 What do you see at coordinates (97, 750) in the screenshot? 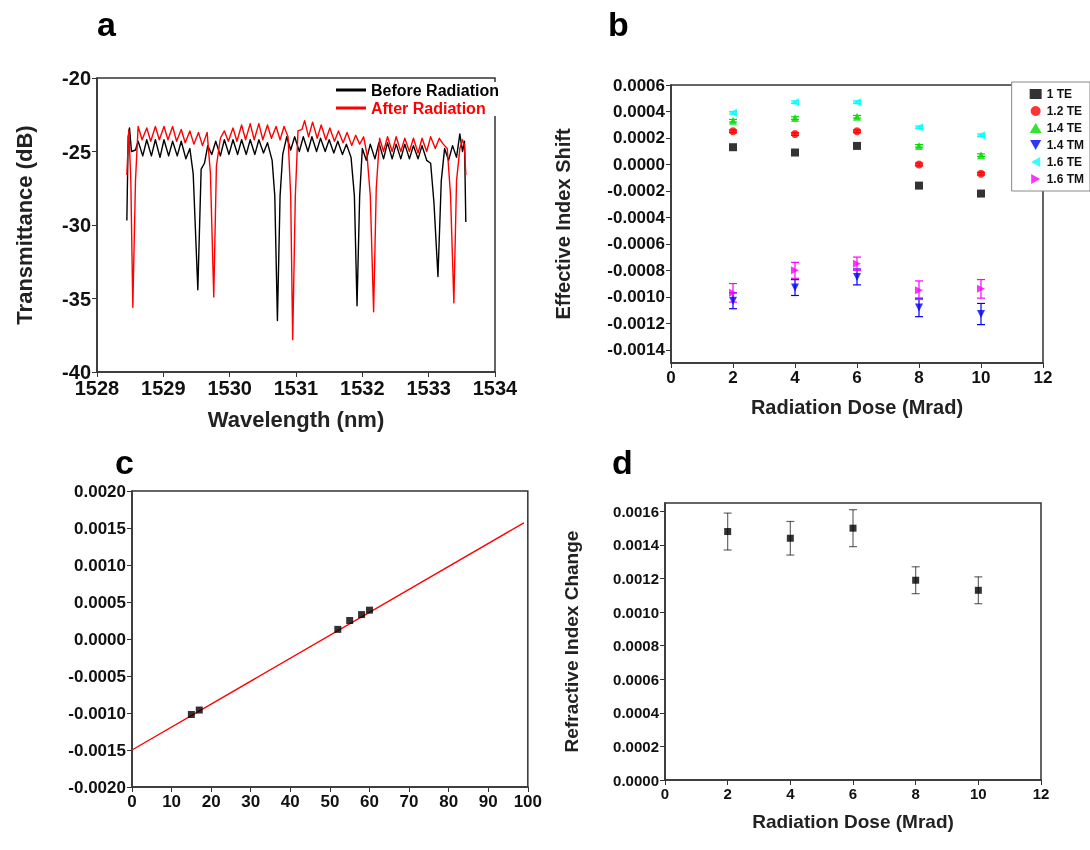
I see `y-tick-label: -0.0015` at bounding box center [97, 750].